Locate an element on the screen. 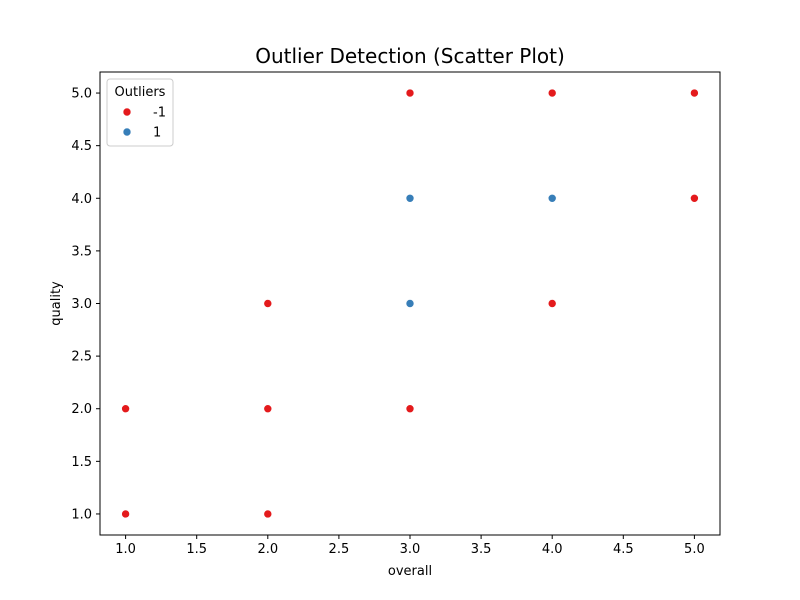  x-tick-label: 4.0 is located at coordinates (552, 549).